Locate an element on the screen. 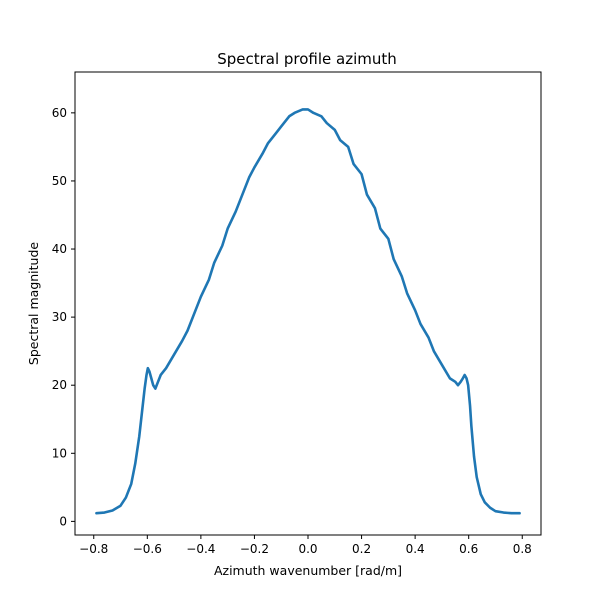  y-tick-label: 30 is located at coordinates (59, 317).